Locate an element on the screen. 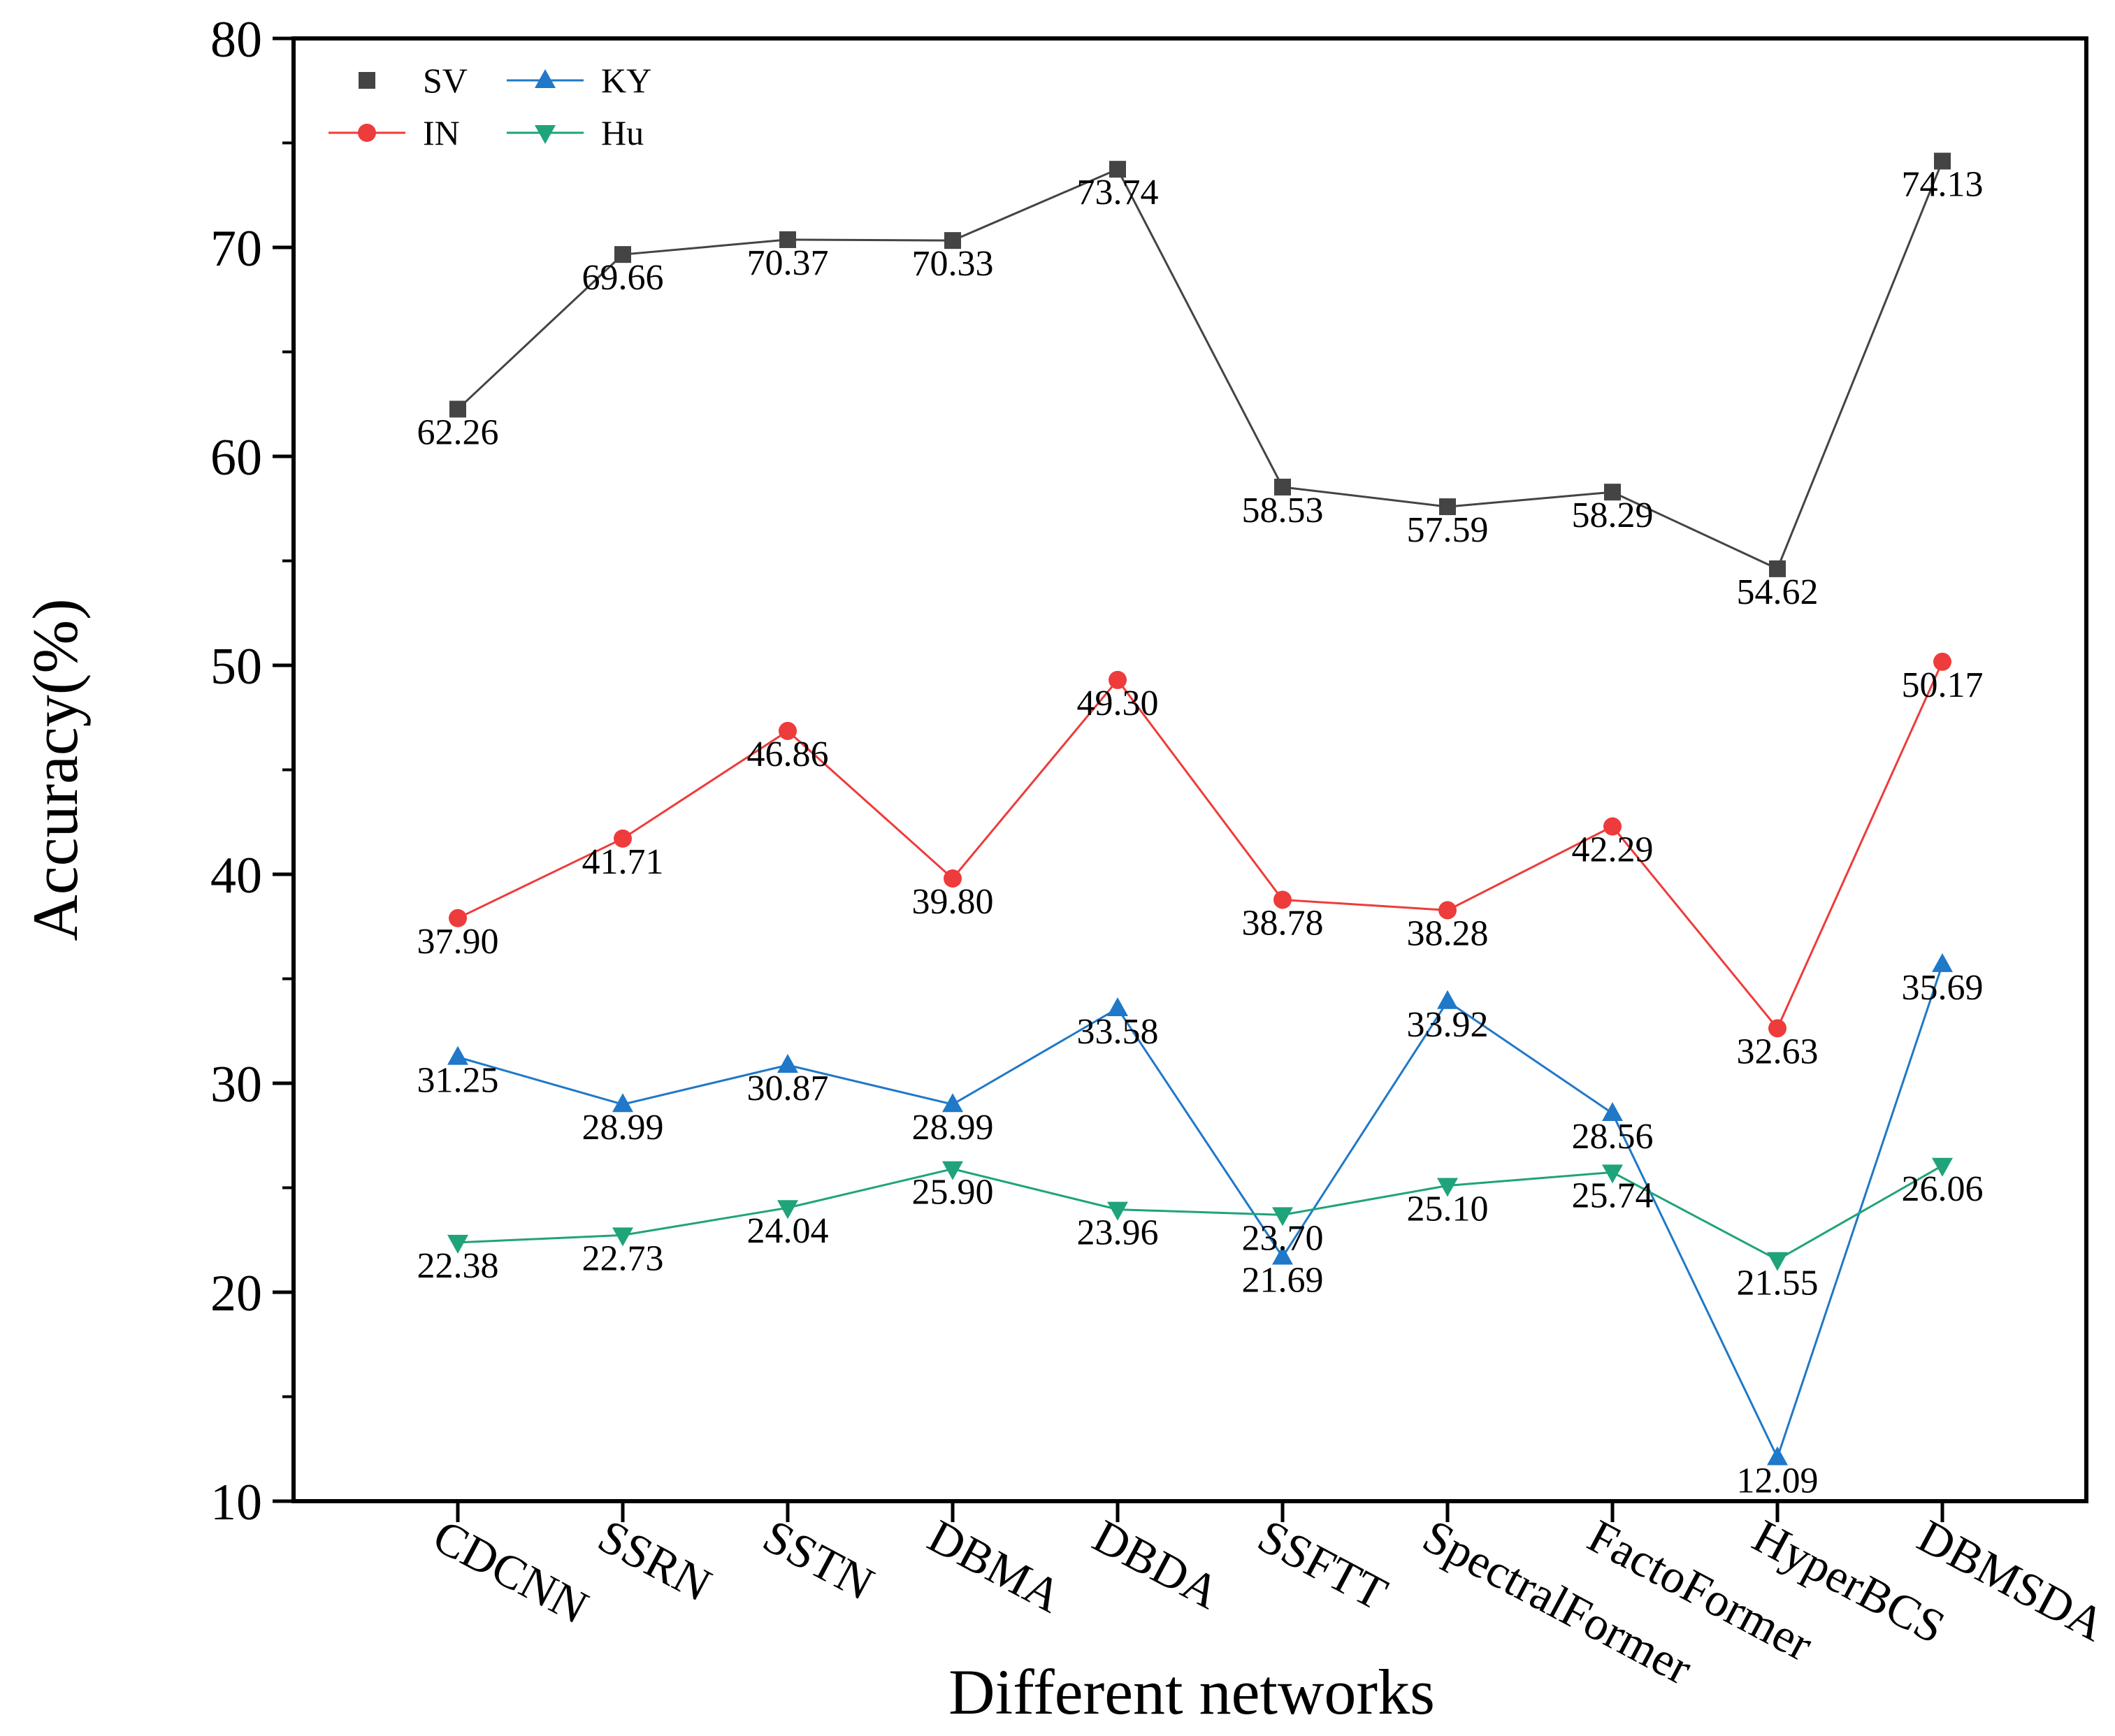 The height and width of the screenshot is (1736, 2115). series-line-hu is located at coordinates (1200, 1212).